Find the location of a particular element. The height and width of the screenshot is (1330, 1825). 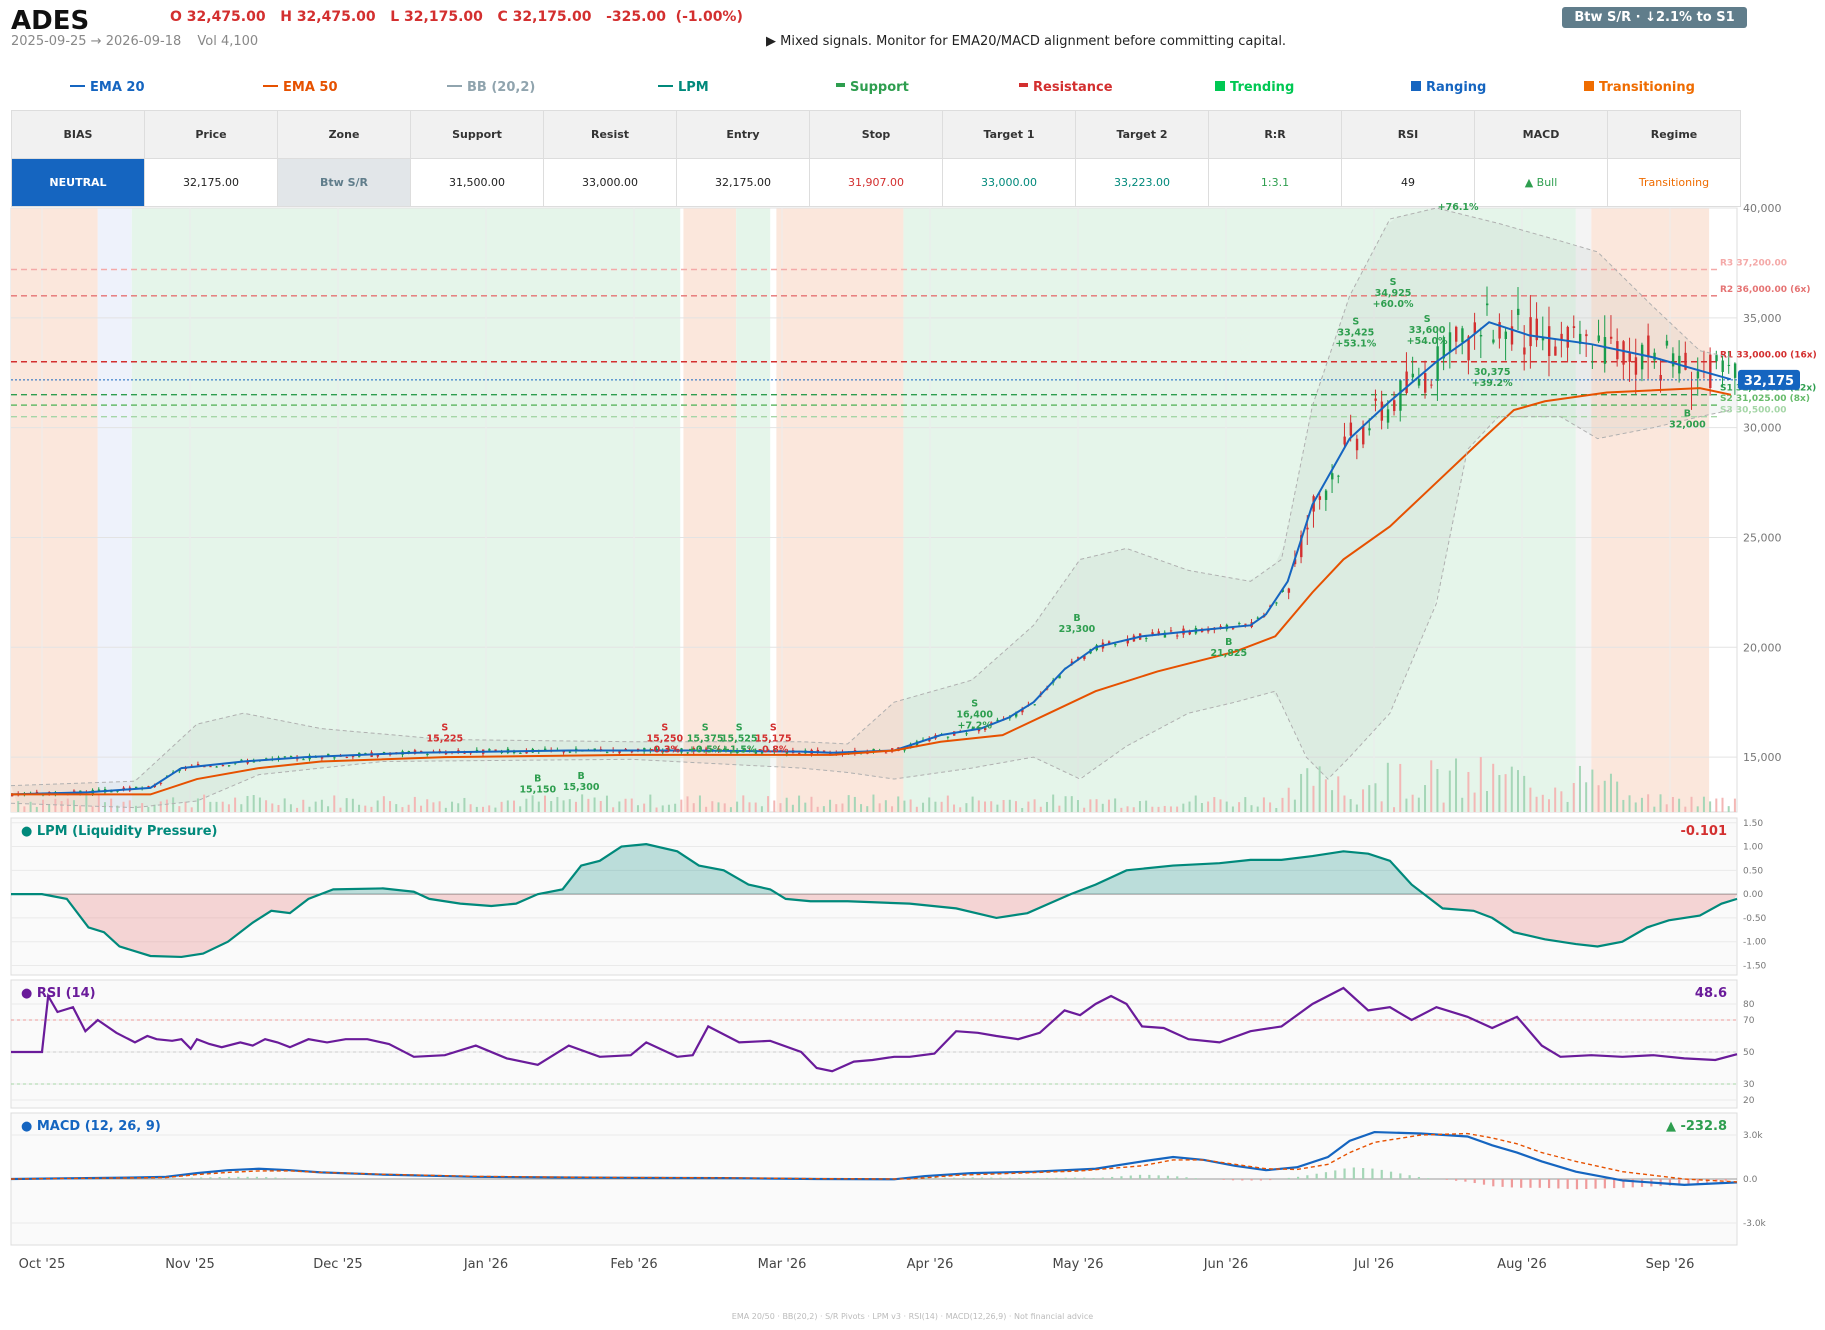

trade-annotation: S15,525+1.5% is located at coordinates (739, 739).